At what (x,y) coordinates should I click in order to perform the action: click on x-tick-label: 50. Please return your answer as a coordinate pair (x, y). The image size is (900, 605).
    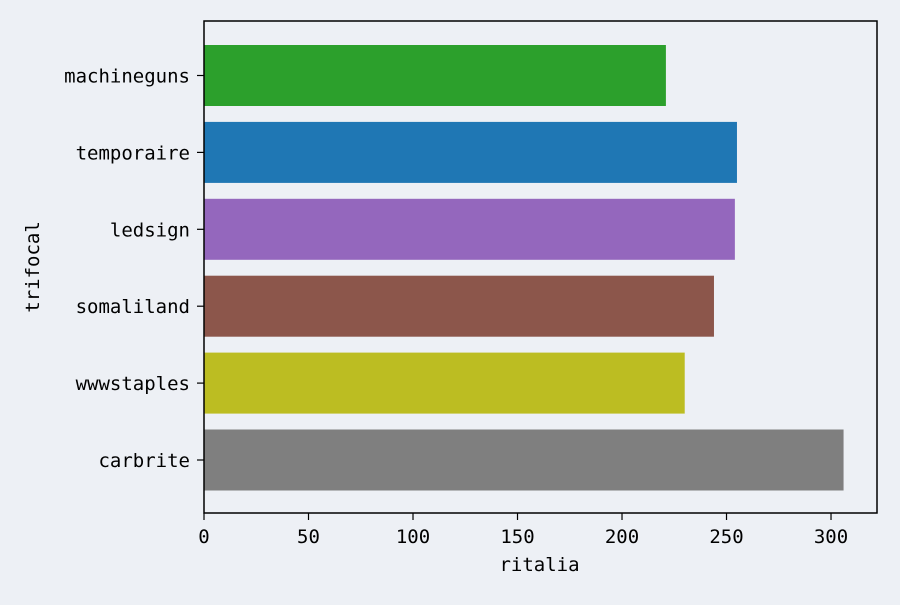
    Looking at the image, I should click on (308, 537).